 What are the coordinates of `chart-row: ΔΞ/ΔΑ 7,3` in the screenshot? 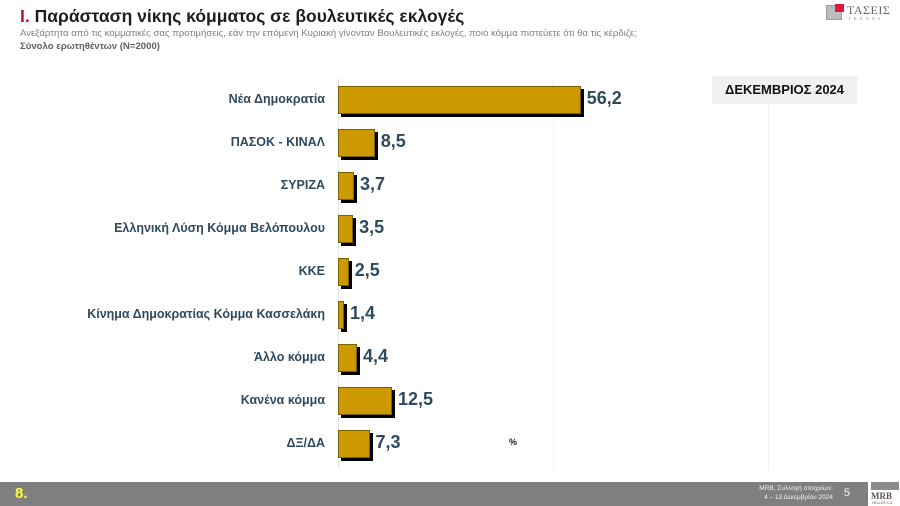 It's located at (450, 445).